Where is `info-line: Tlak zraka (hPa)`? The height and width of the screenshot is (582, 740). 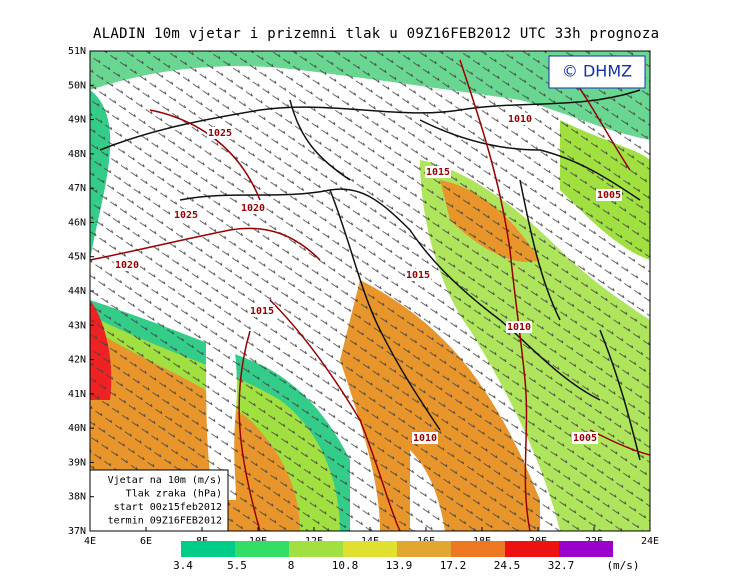
info-line: Tlak zraka (hPa) is located at coordinates (174, 494).